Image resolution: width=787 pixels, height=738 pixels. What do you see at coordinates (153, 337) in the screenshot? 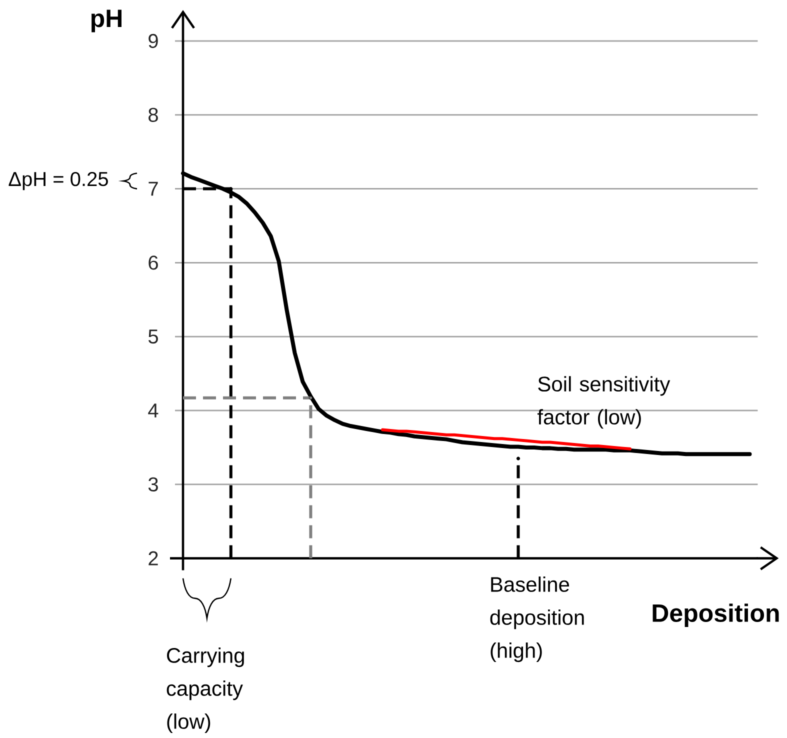
I see `y-tick-label: 5` at bounding box center [153, 337].